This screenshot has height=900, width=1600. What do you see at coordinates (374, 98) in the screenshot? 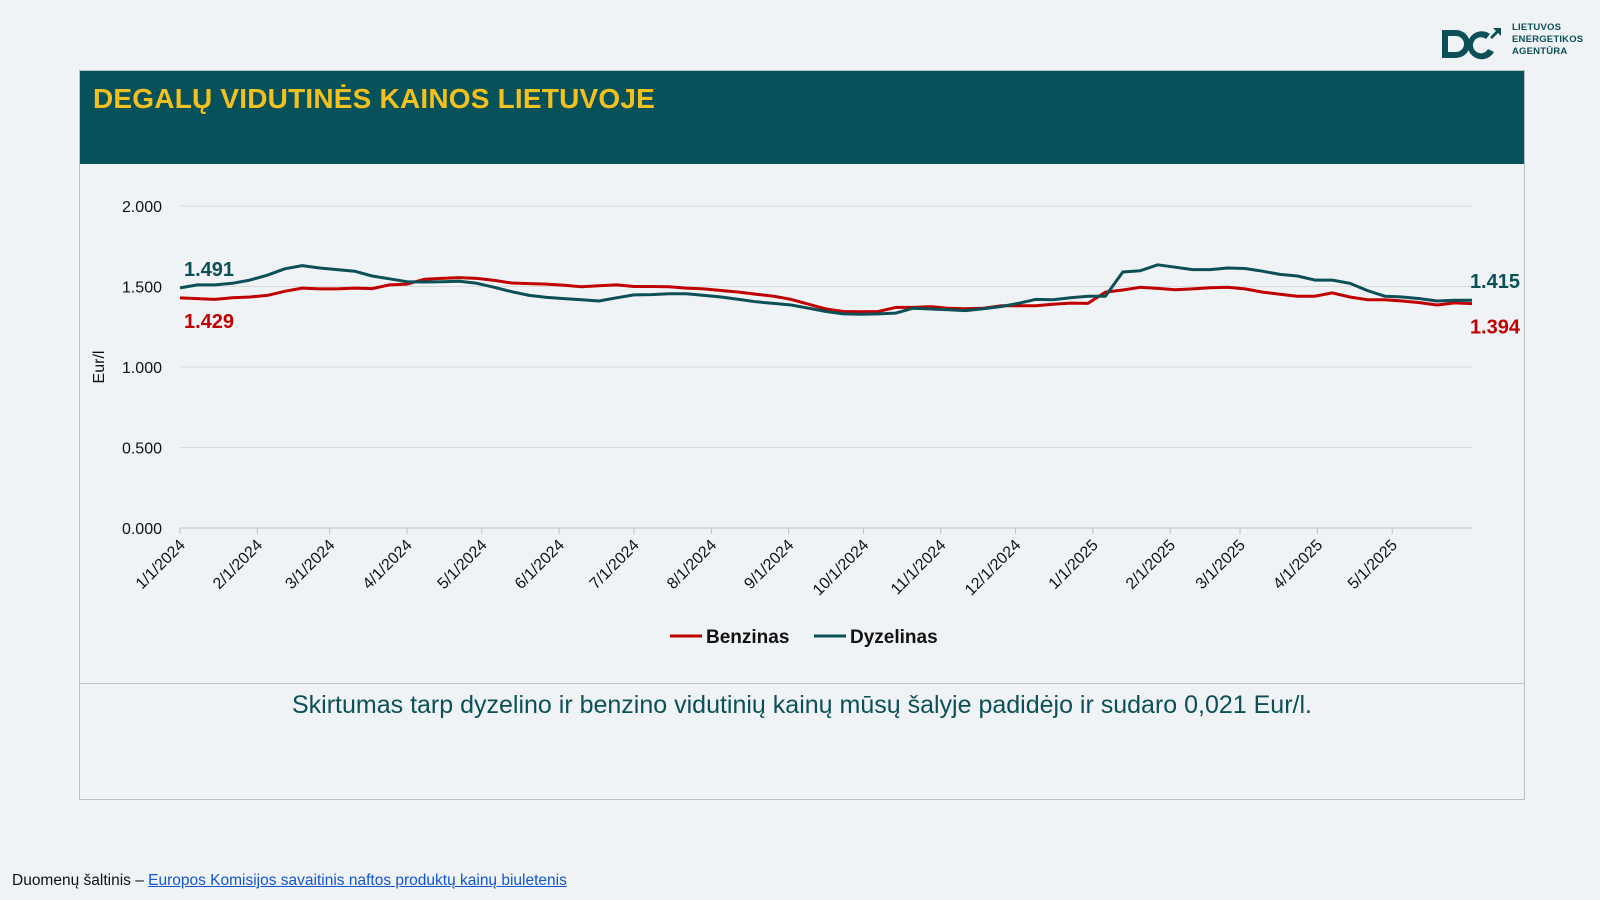
I see `page-title: DEGALŲ VIDUTINĖS KAINOS LIETUVOJE` at bounding box center [374, 98].